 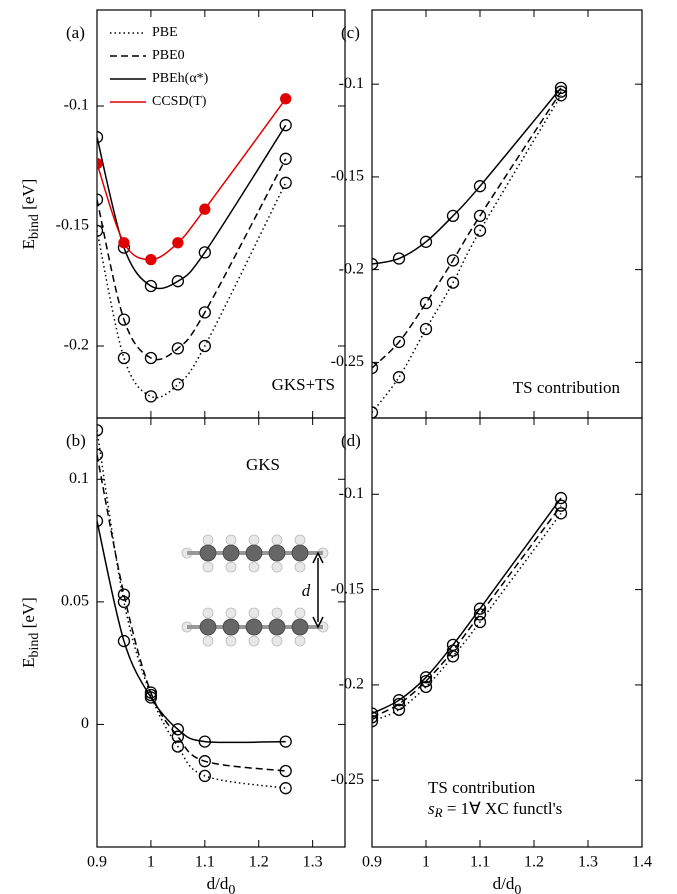 I want to click on y-tick-label: 0.1, so click(x=79, y=478).